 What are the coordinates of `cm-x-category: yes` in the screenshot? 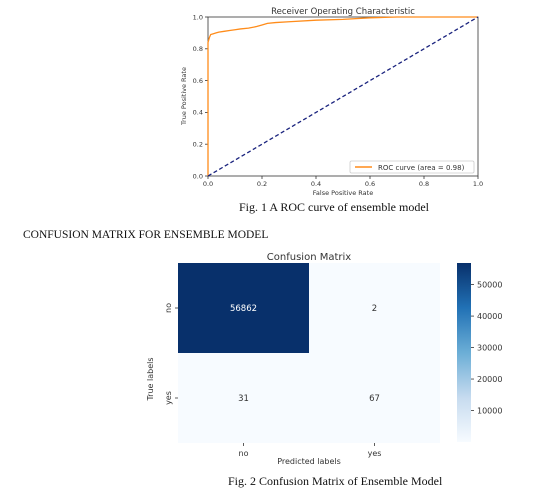 It's located at (375, 453).